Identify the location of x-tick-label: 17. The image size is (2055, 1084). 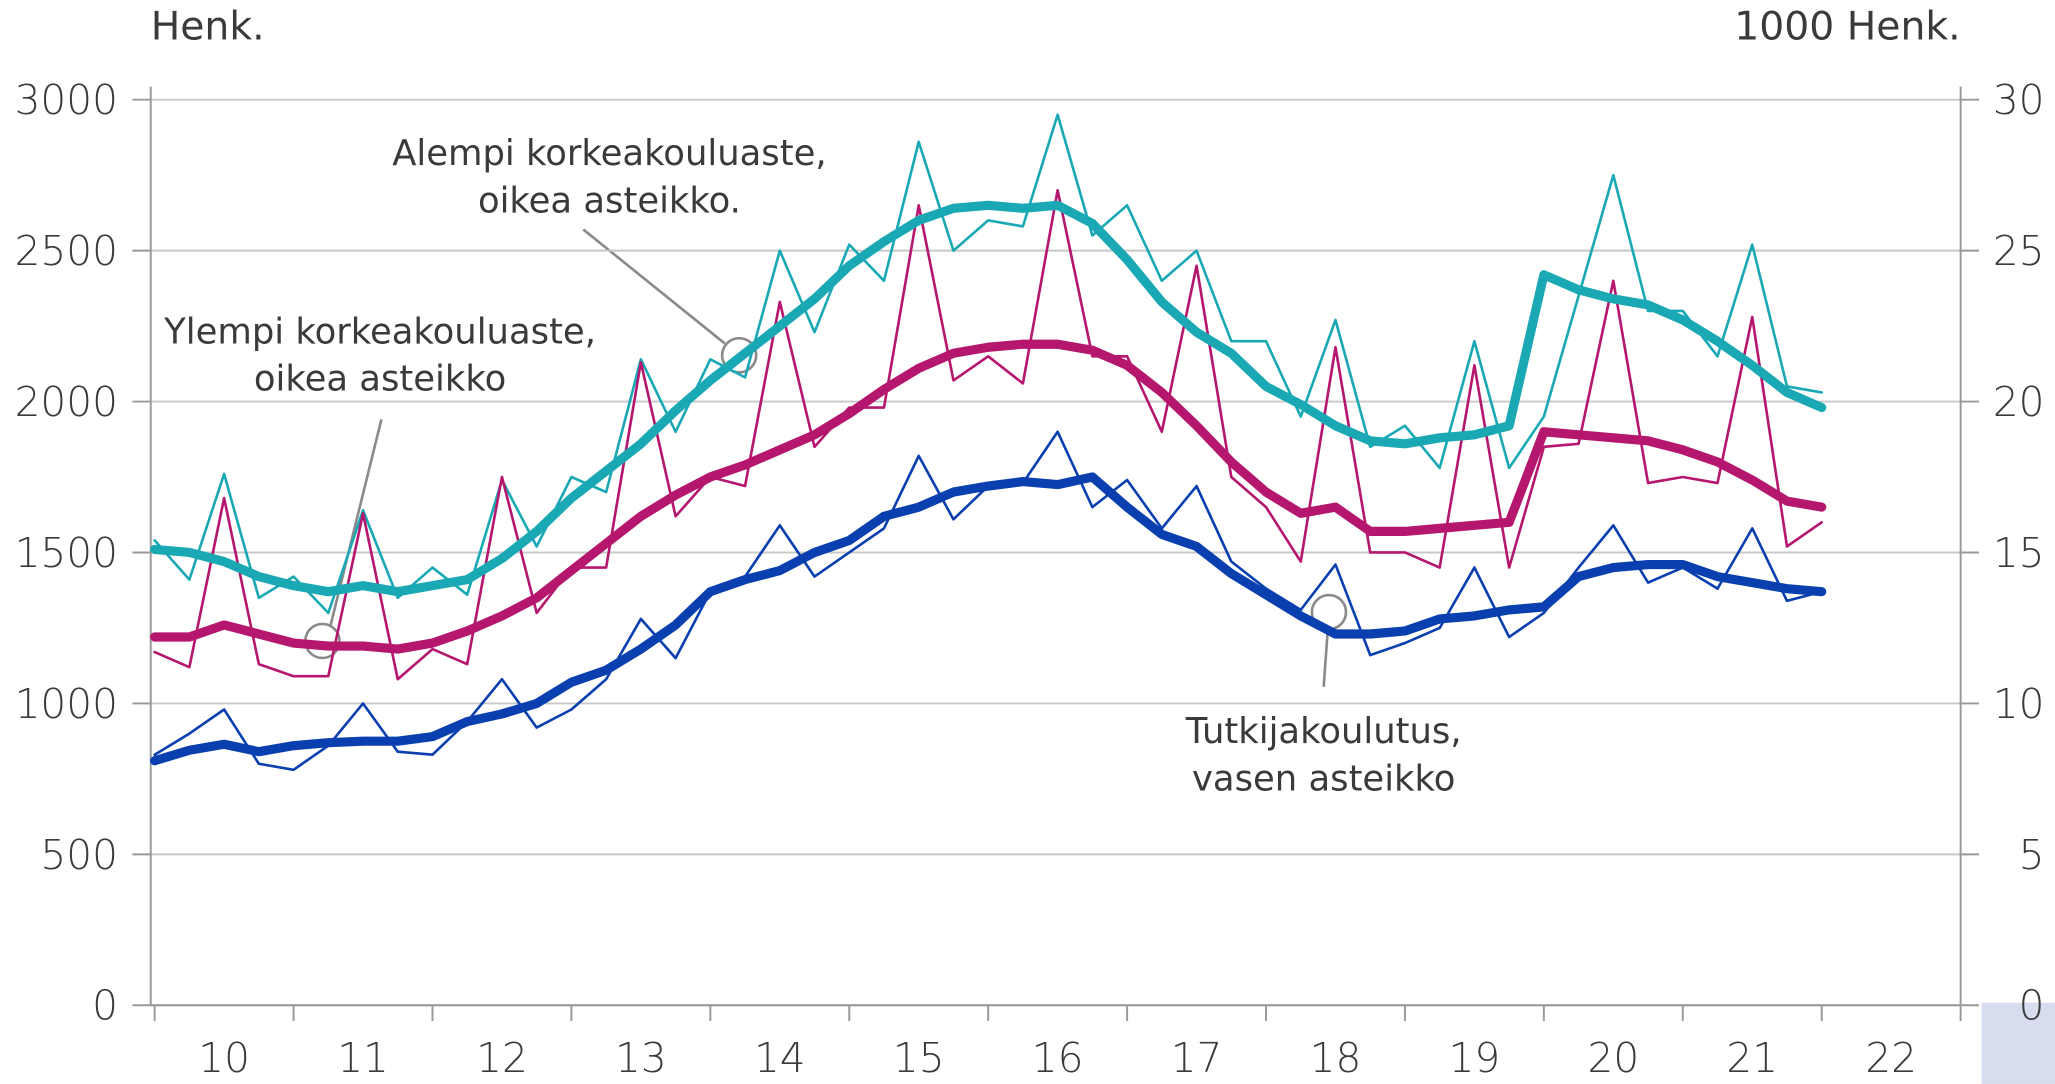
(1197, 1058).